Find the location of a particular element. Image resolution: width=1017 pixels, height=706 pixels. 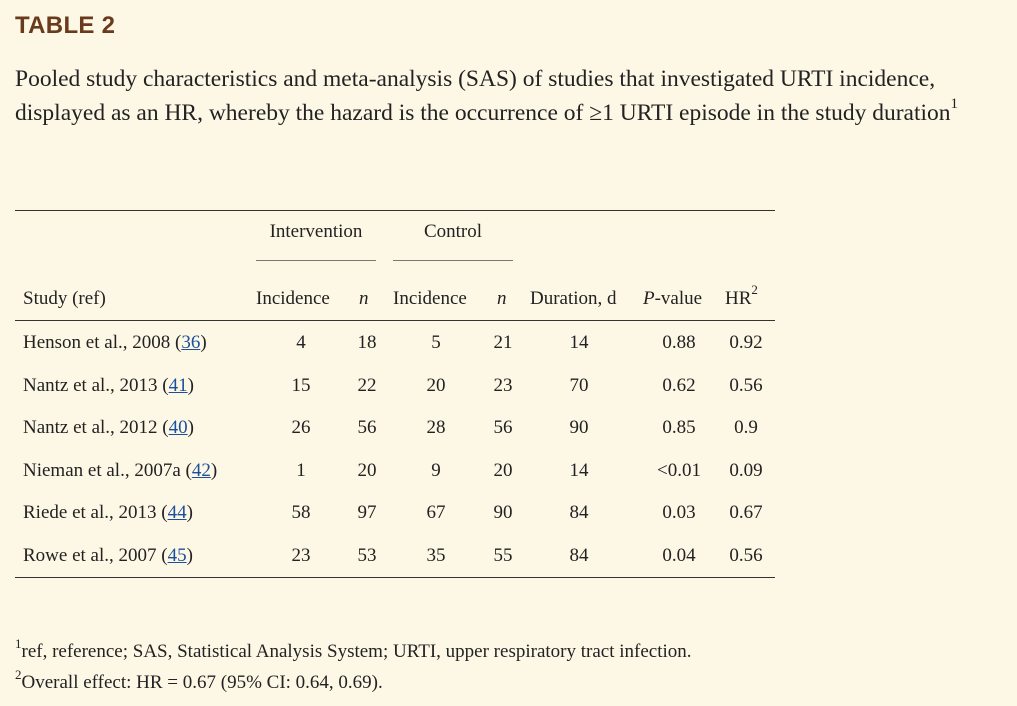

col-header-ctl-n: n is located at coordinates (502, 298).